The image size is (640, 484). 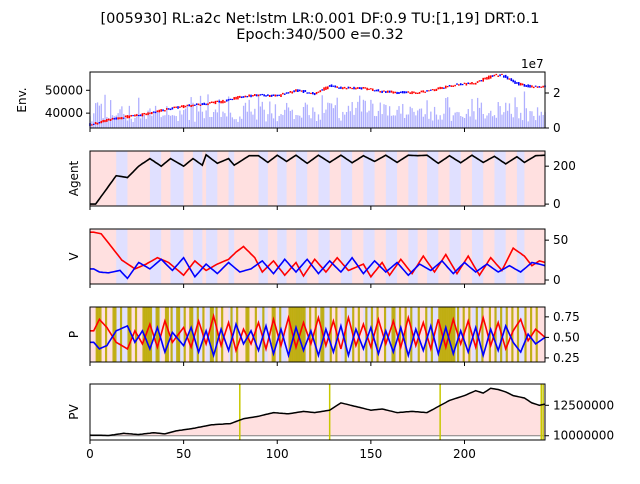 What do you see at coordinates (566, 337) in the screenshot?
I see `y-tick-label: 0.50` at bounding box center [566, 337].